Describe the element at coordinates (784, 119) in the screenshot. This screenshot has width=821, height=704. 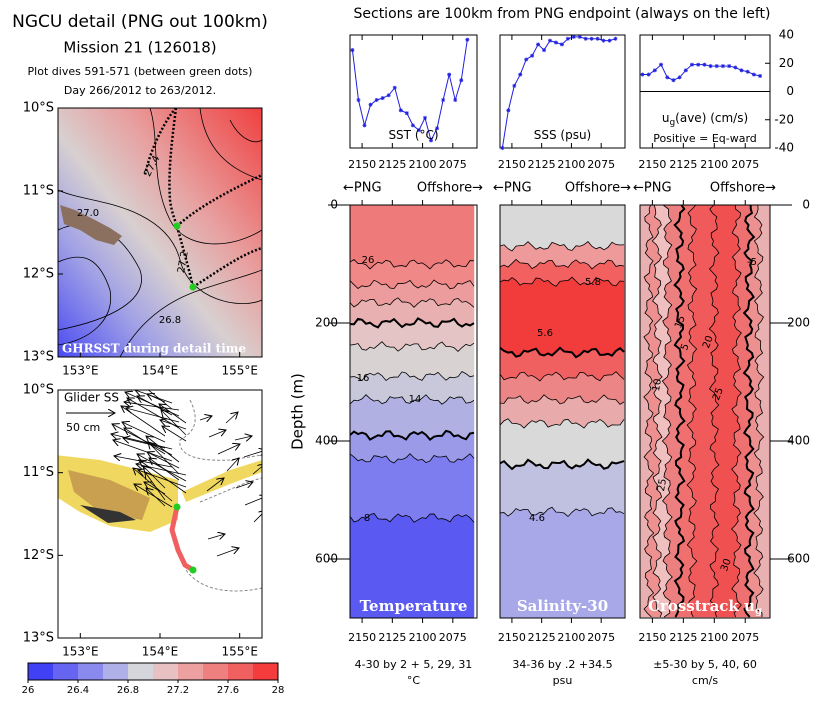
I see `y-tick-label: -20` at that location.